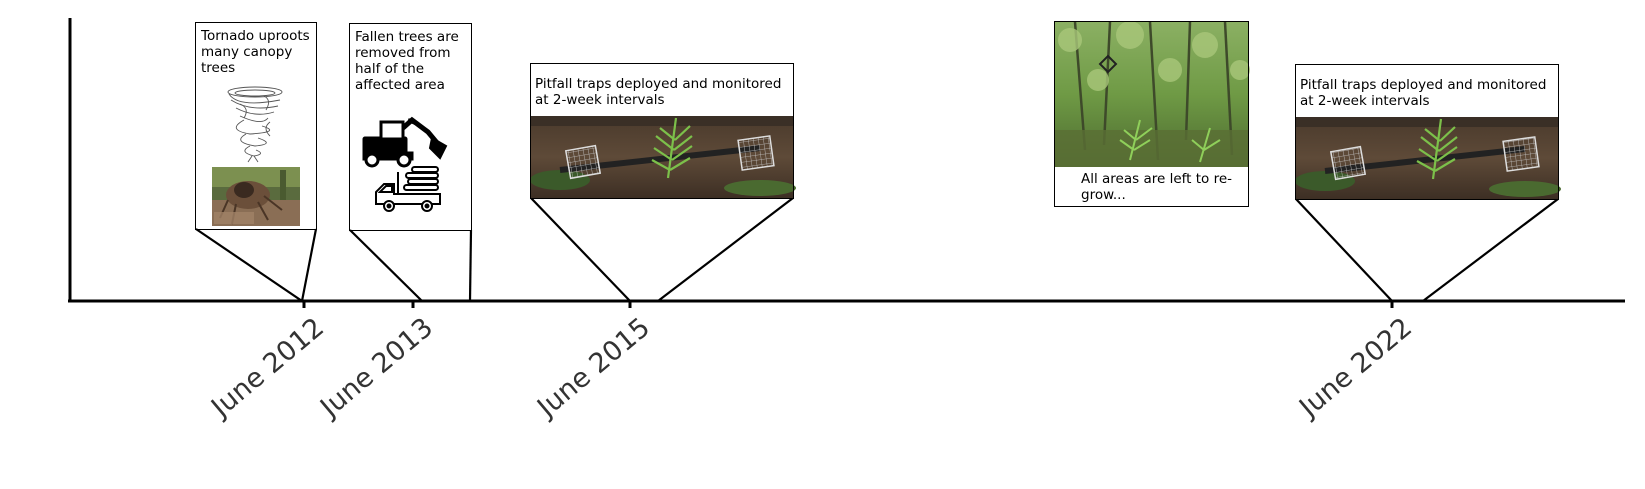 Image resolution: width=1645 pixels, height=489 pixels. I want to click on connector-2015-right, so click(725, 249).